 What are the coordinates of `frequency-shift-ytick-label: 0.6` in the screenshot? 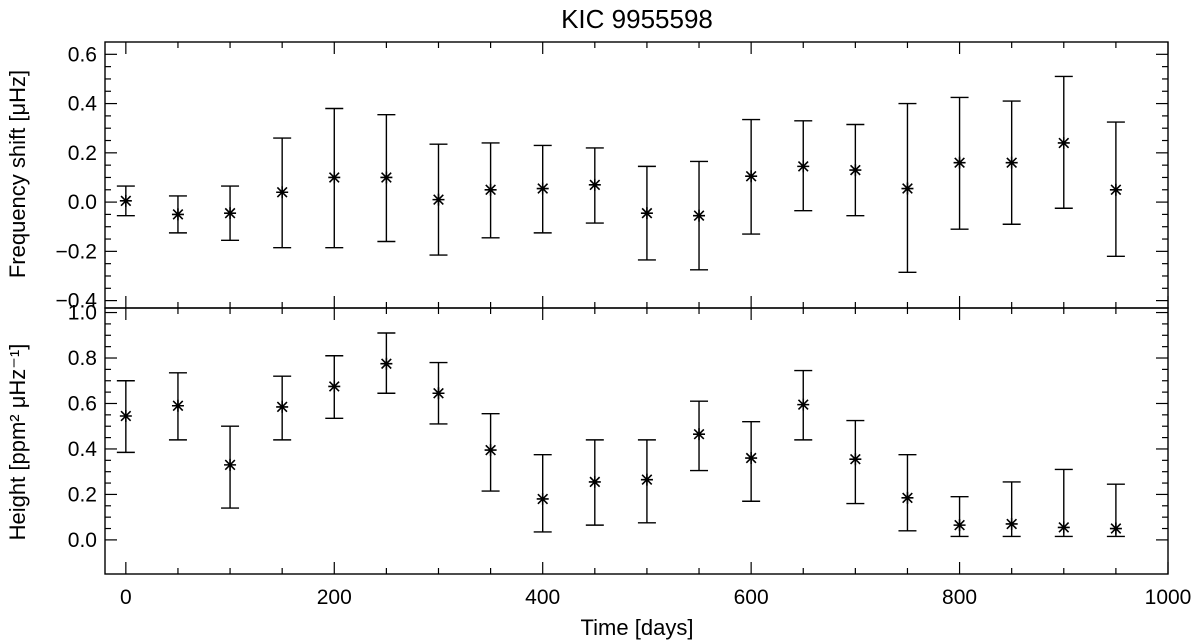 It's located at (82, 54).